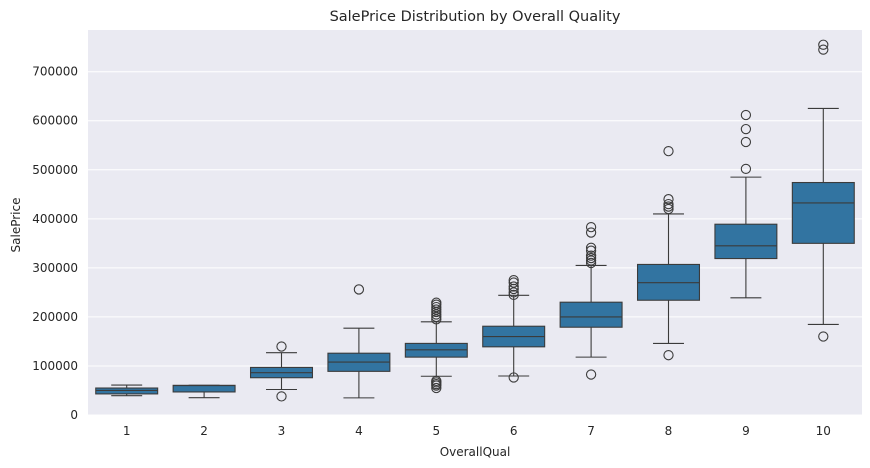 This screenshot has height=468, width=870. I want to click on x-tick-labels: 1 2 3 4 5 6 7 8 9 10, so click(477, 431).